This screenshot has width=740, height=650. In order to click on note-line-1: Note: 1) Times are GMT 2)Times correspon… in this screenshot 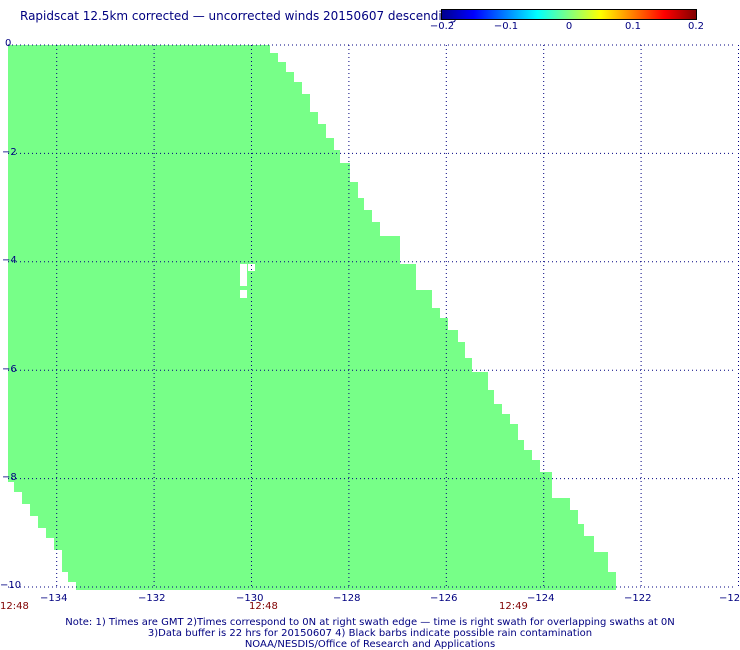, I will do `click(370, 622)`.